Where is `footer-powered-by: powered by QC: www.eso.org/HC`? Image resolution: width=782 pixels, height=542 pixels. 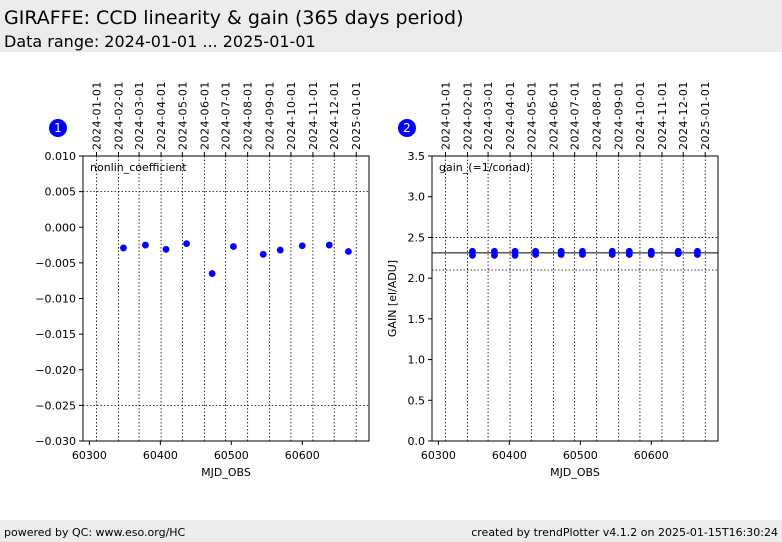 footer-powered-by: powered by QC: www.eso.org/HC is located at coordinates (95, 532).